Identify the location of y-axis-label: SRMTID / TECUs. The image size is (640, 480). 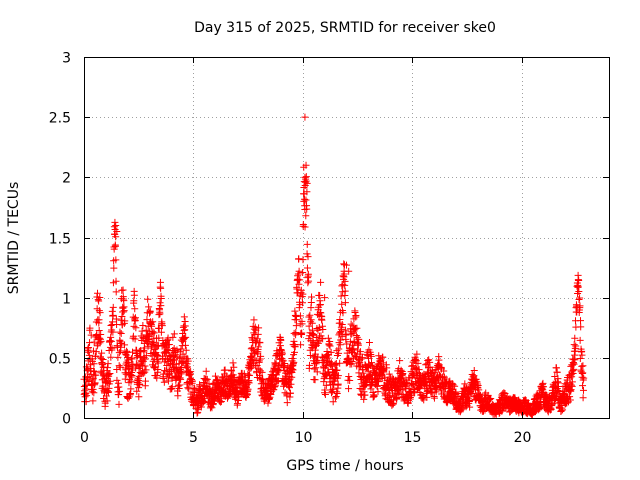
(14, 238).